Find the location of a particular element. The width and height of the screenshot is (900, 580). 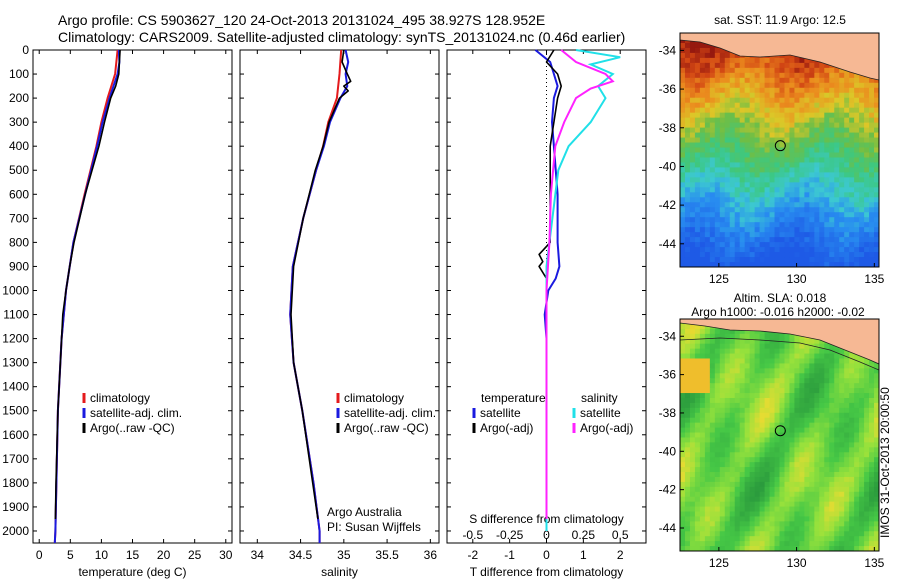

depth-tick-label: 200 is located at coordinates (19, 98).